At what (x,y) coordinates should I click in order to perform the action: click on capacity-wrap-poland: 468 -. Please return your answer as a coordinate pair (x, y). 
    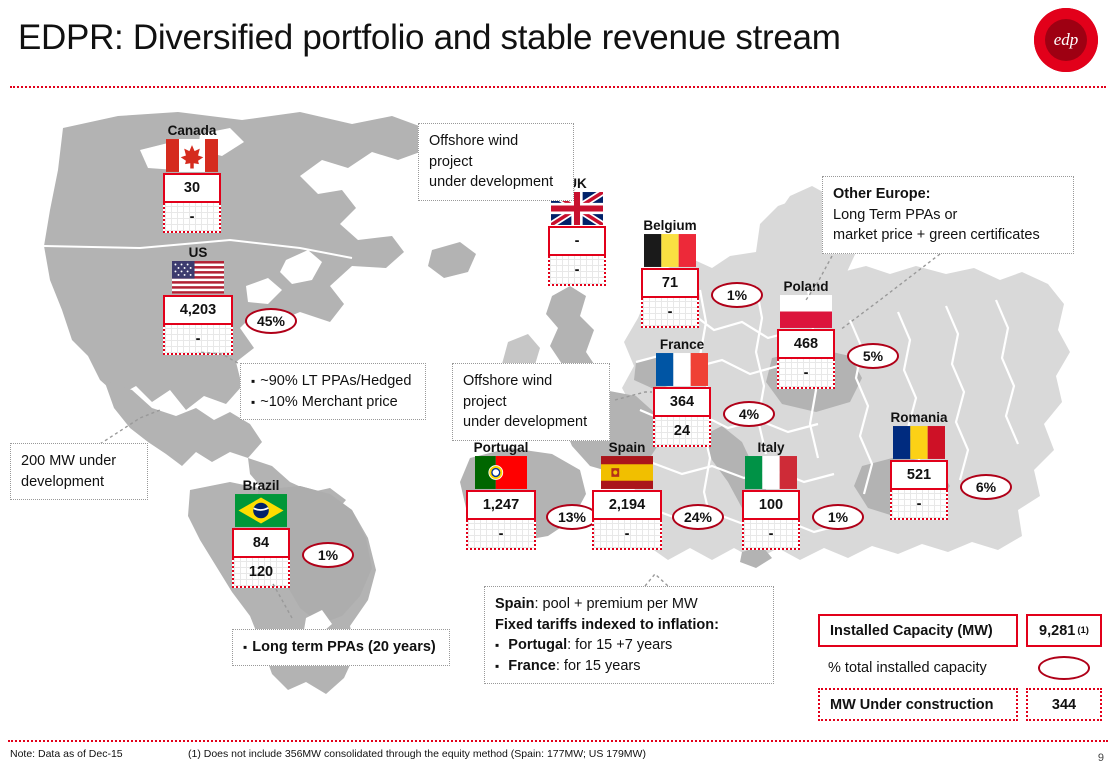
    Looking at the image, I should click on (806, 359).